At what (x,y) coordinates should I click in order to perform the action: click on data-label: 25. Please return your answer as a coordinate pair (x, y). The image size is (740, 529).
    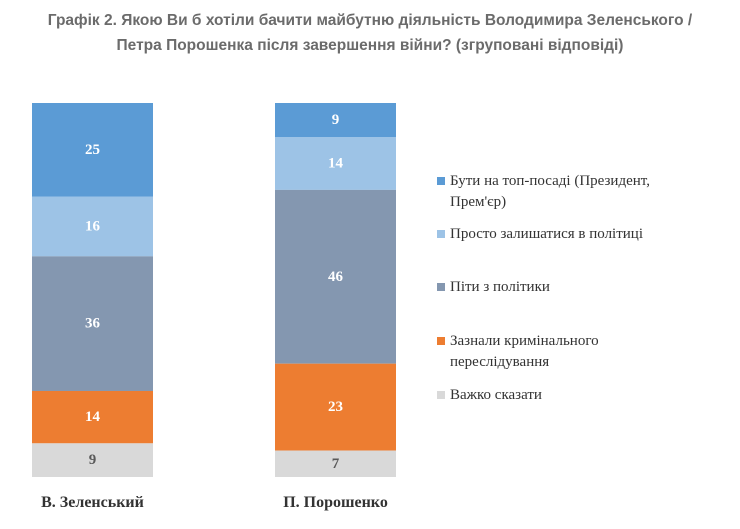
    Looking at the image, I should click on (92, 150).